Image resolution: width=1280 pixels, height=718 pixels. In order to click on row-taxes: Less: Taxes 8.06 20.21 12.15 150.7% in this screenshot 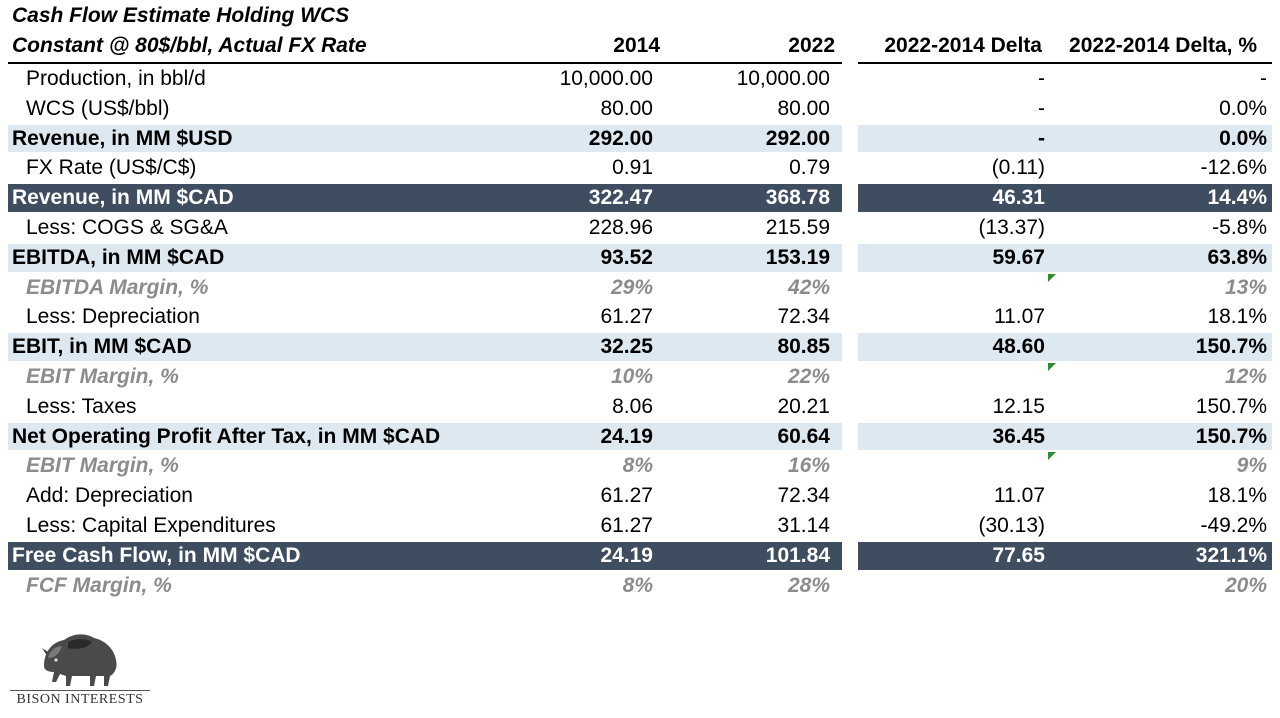, I will do `click(640, 407)`.